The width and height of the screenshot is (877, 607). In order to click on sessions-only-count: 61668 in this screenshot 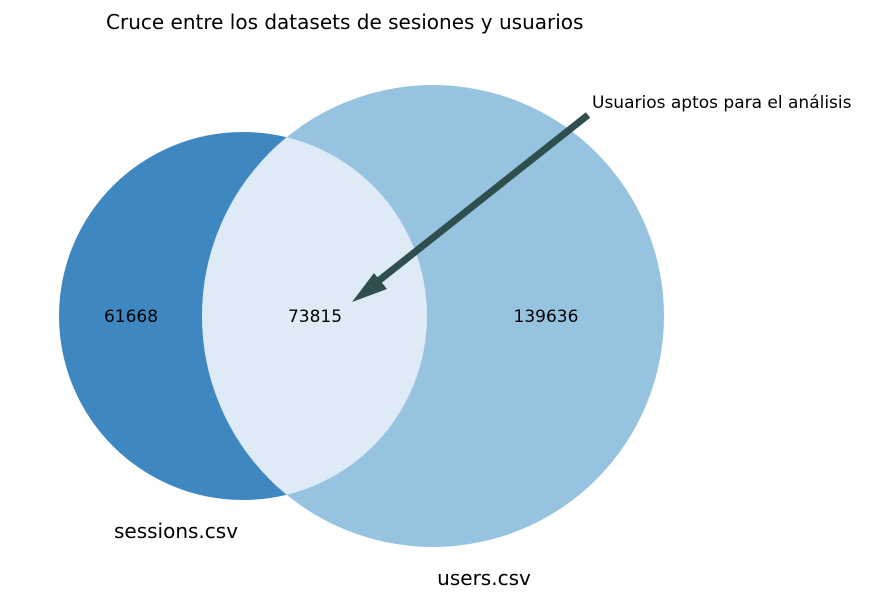, I will do `click(131, 317)`.